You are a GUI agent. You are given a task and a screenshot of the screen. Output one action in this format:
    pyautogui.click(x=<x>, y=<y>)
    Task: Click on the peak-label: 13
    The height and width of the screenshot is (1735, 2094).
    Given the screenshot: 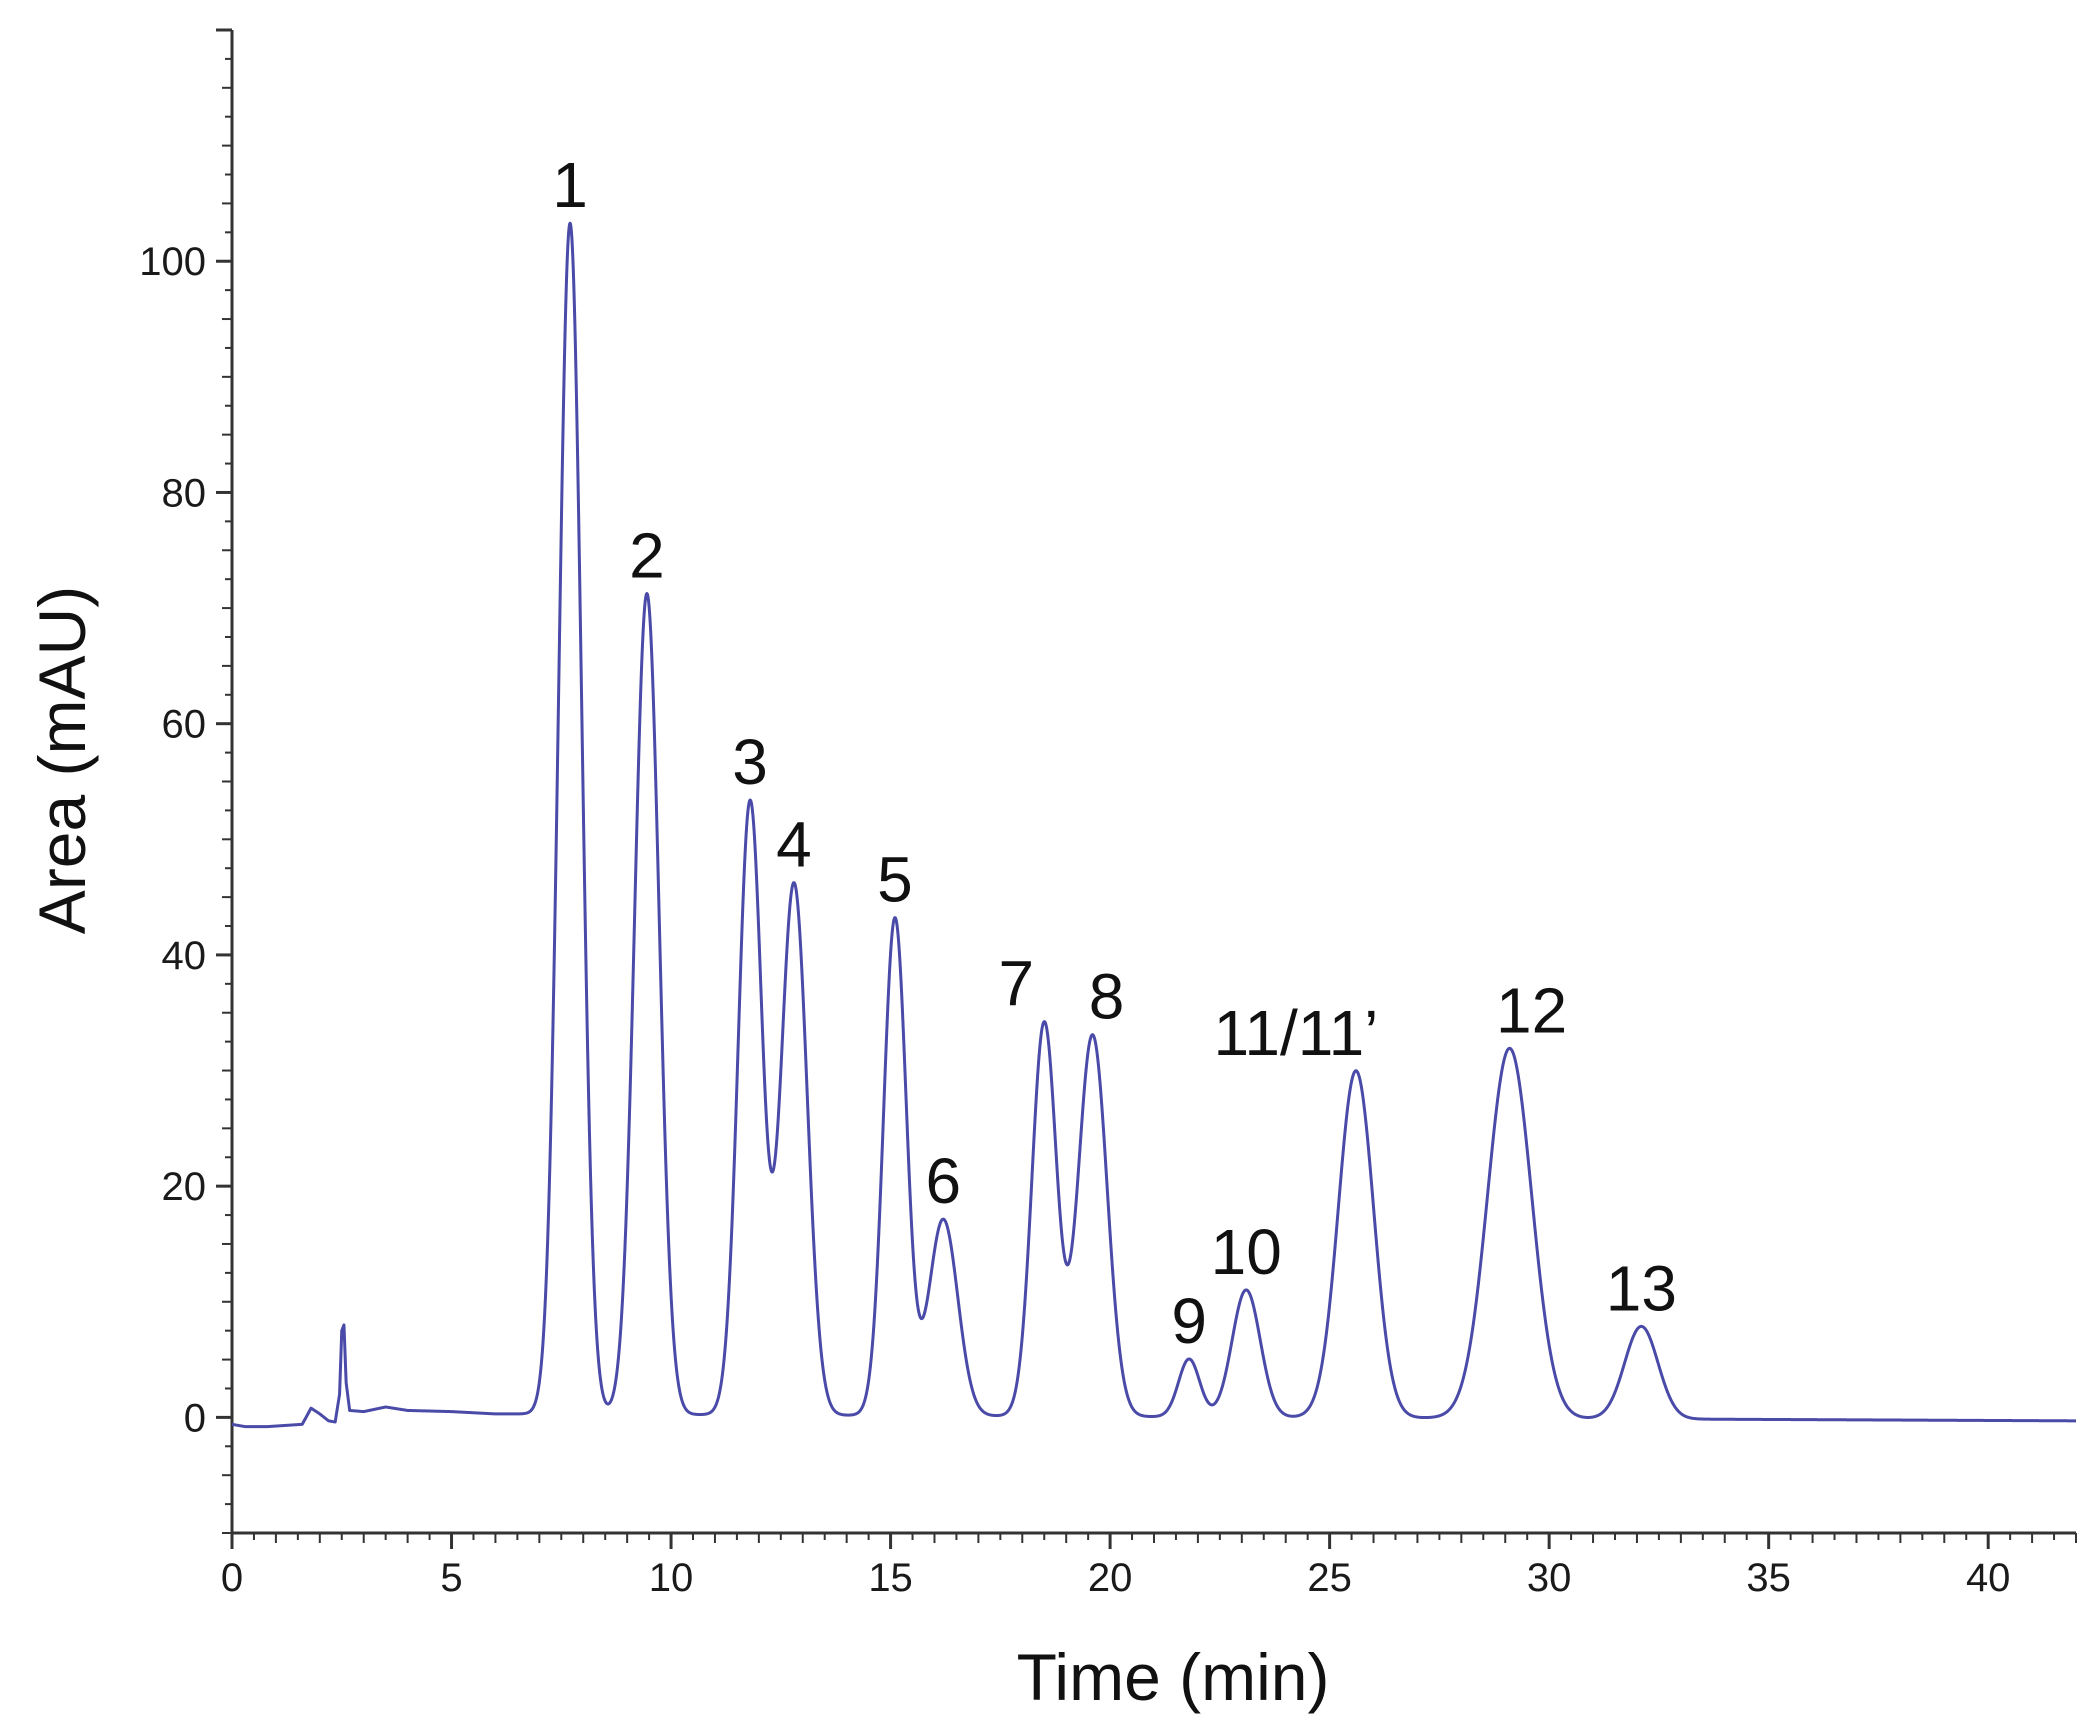 What is the action you would take?
    pyautogui.click(x=1641, y=1288)
    